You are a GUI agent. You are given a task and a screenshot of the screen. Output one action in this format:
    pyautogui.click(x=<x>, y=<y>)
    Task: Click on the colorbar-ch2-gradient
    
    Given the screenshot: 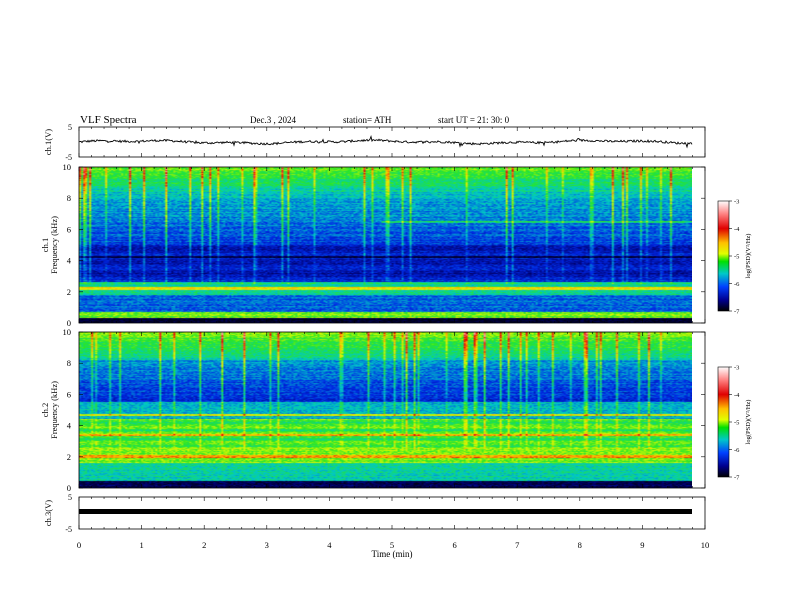 What is the action you would take?
    pyautogui.click(x=723, y=422)
    